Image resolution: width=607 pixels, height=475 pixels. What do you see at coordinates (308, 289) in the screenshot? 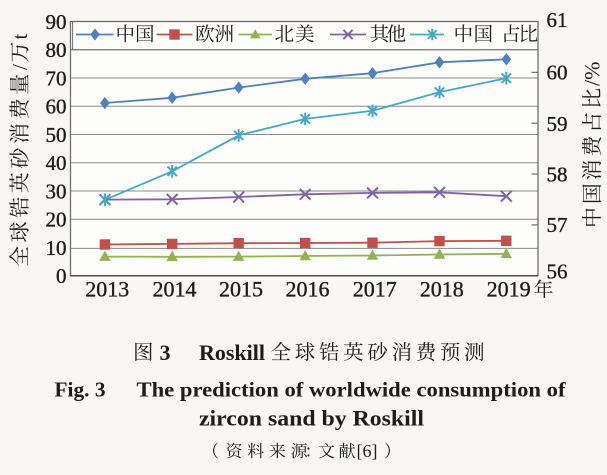
I see `svg-text: 2016` at bounding box center [308, 289].